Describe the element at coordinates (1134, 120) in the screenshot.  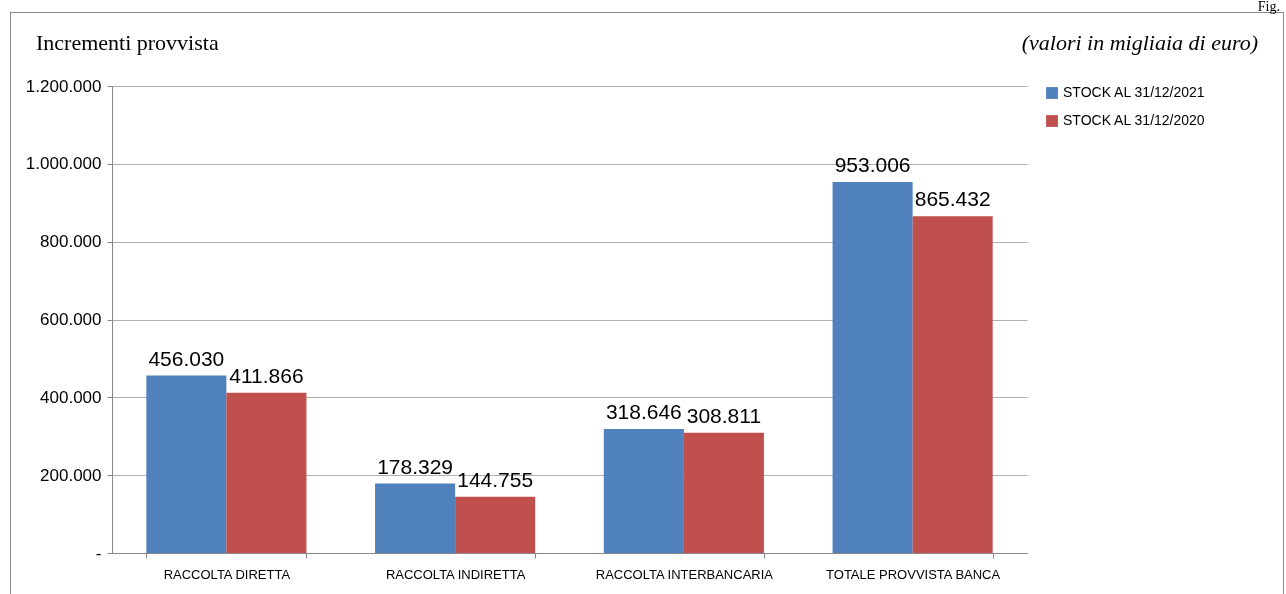
I see `legend-label: STOCK AL 31/12/2020` at that location.